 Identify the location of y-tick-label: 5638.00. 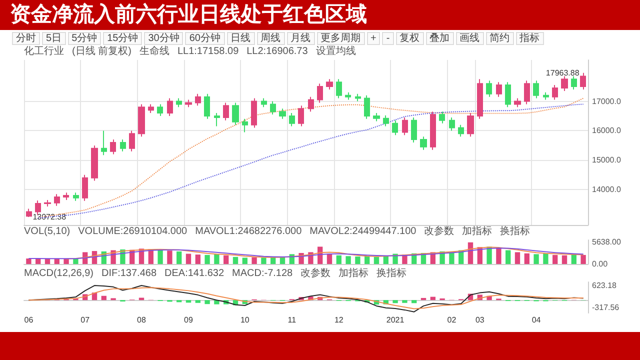
(607, 241).